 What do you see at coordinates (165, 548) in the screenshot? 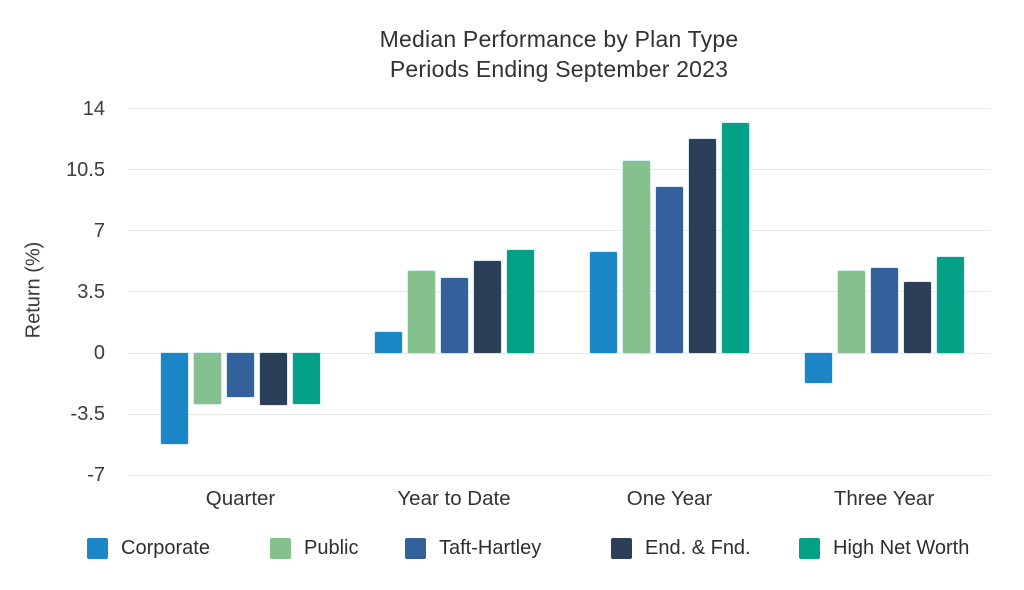
I see `legend-label-corporate: Corporate` at bounding box center [165, 548].